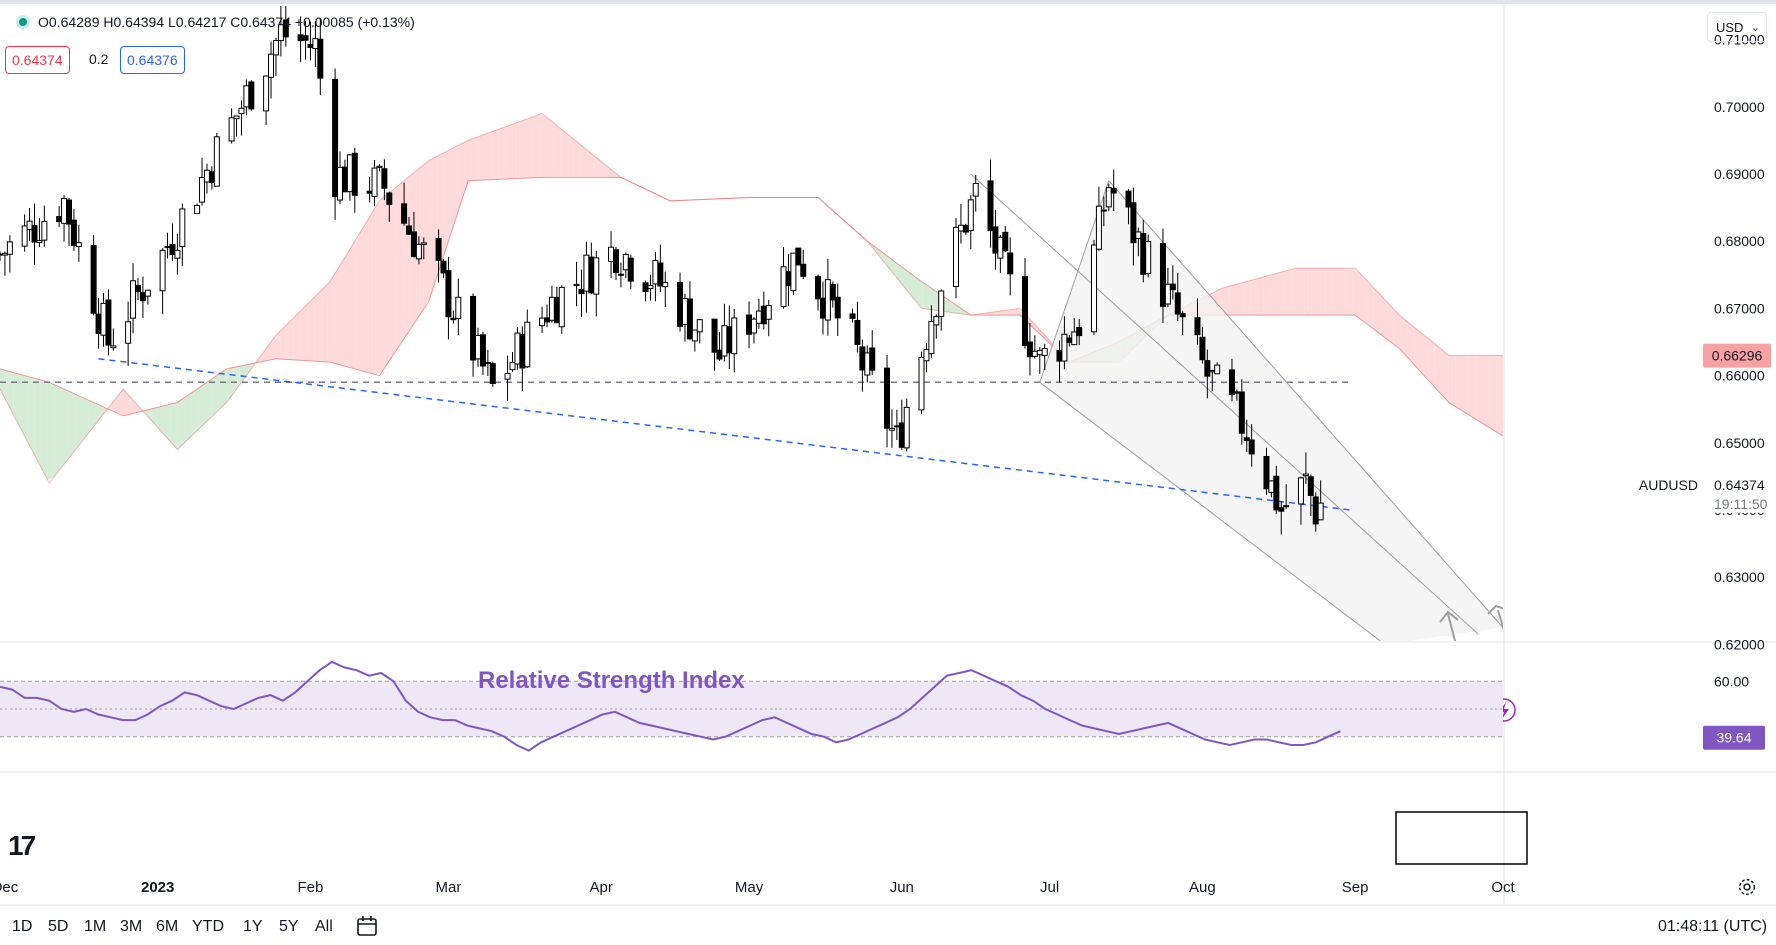 The width and height of the screenshot is (1776, 945). I want to click on currency-button: USD ⌄, so click(1737, 27).